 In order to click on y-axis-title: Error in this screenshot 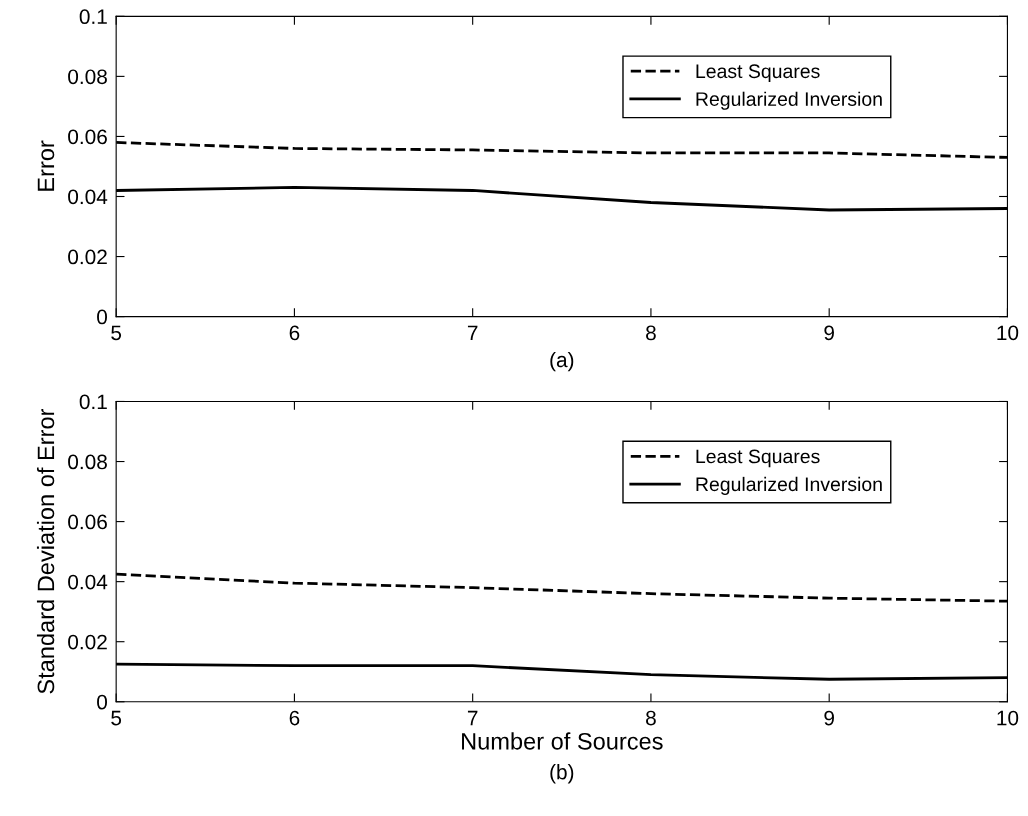, I will do `click(46, 165)`.